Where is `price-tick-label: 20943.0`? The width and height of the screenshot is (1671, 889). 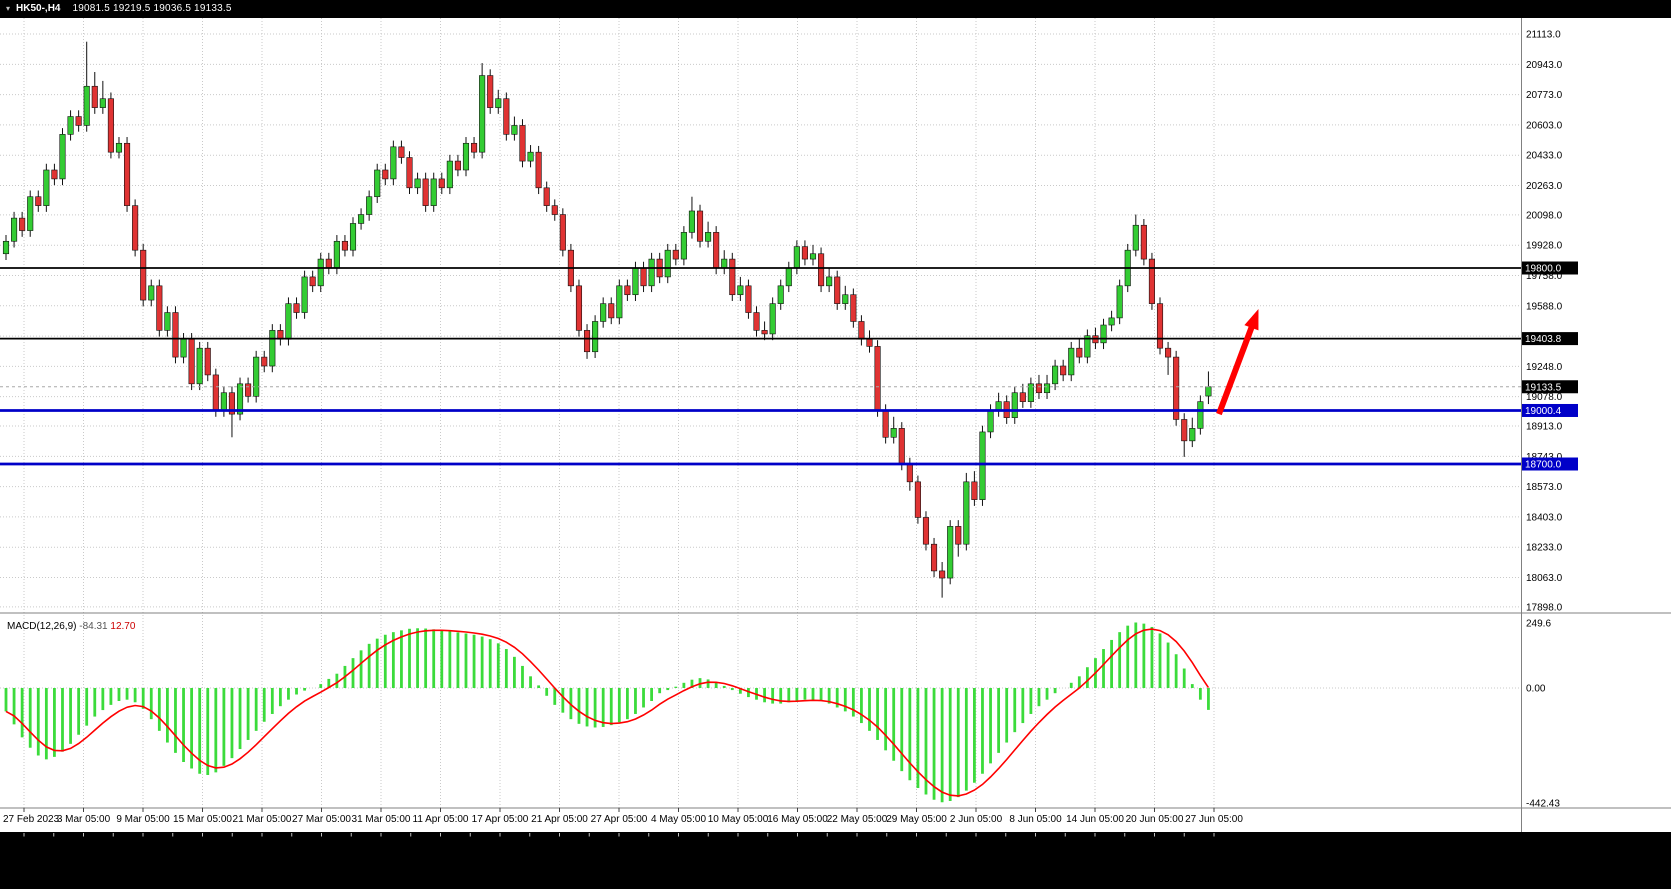 price-tick-label: 20943.0 is located at coordinates (1544, 65).